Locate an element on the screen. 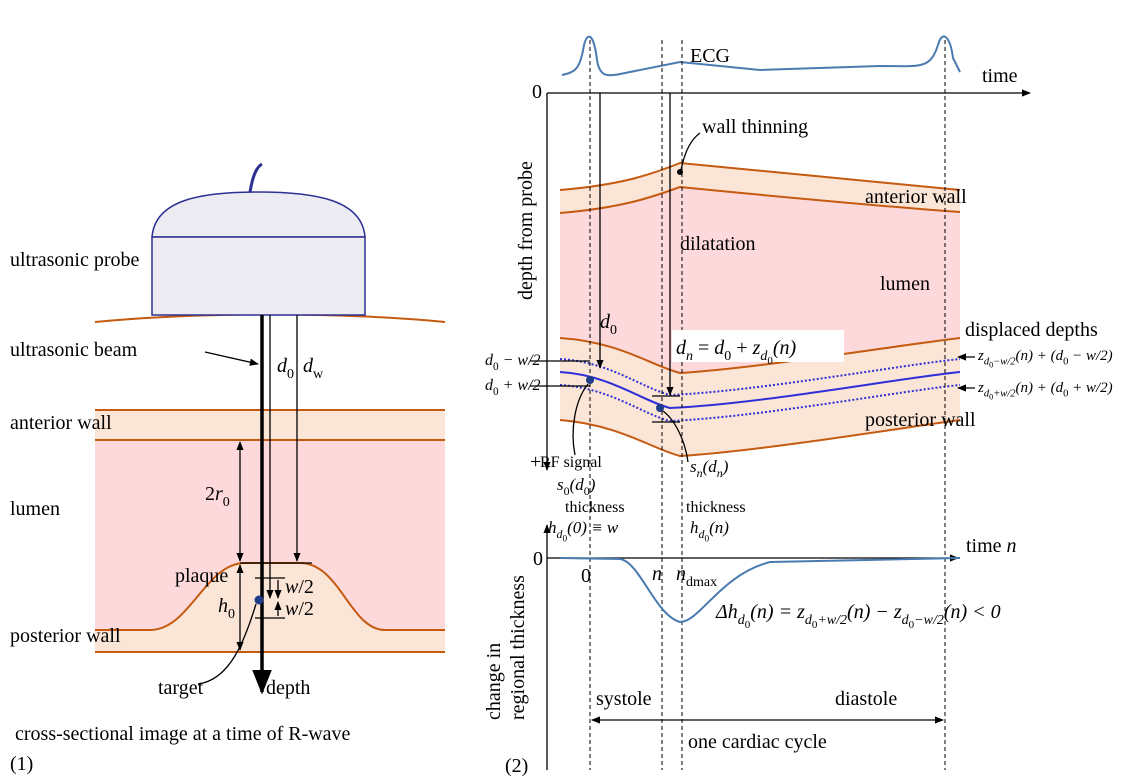  label-box is located at coordinates (758, 346).